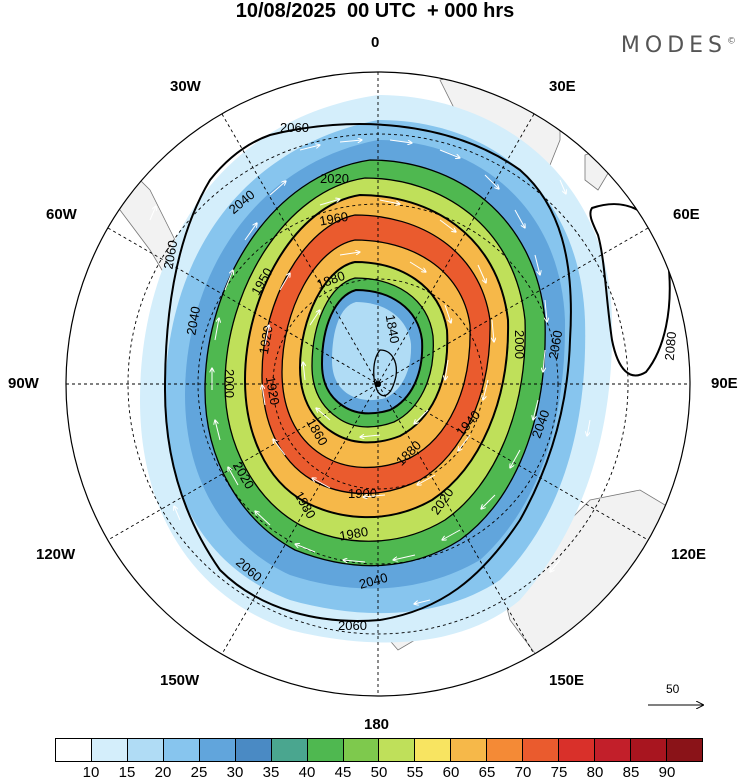 Image resolution: width=750 pixels, height=782 pixels. I want to click on contour-label: 1960, so click(333, 219).